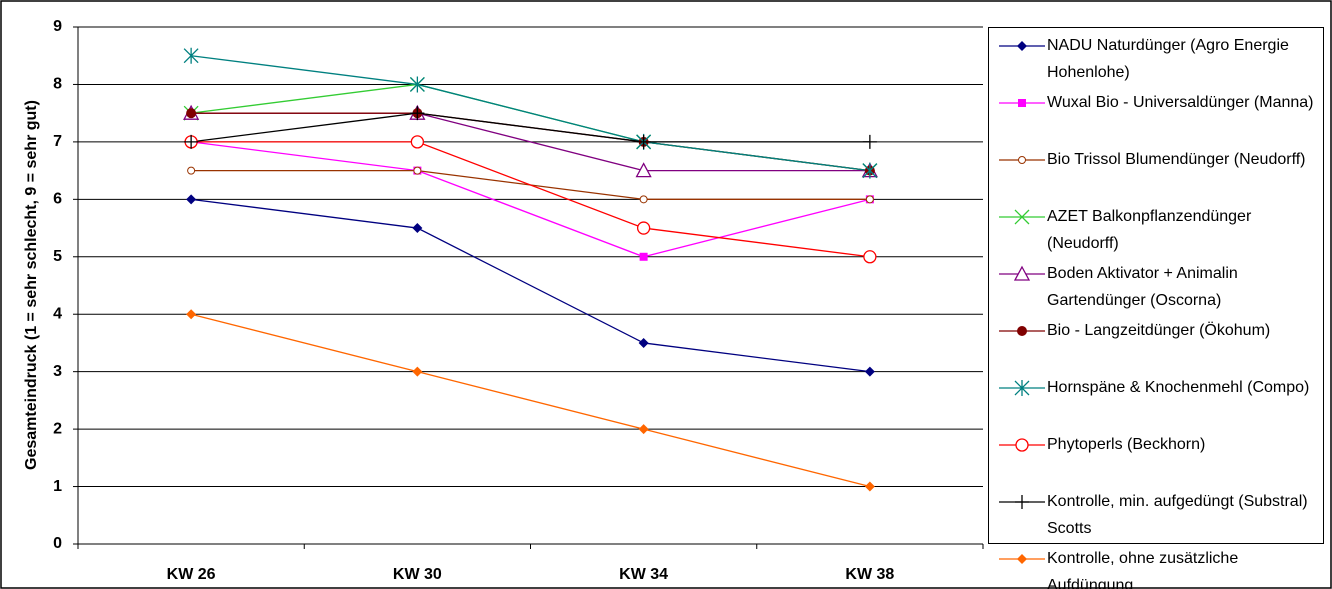 The width and height of the screenshot is (1332, 589). Describe the element at coordinates (57, 543) in the screenshot. I see `y-tick-label: 0` at that location.